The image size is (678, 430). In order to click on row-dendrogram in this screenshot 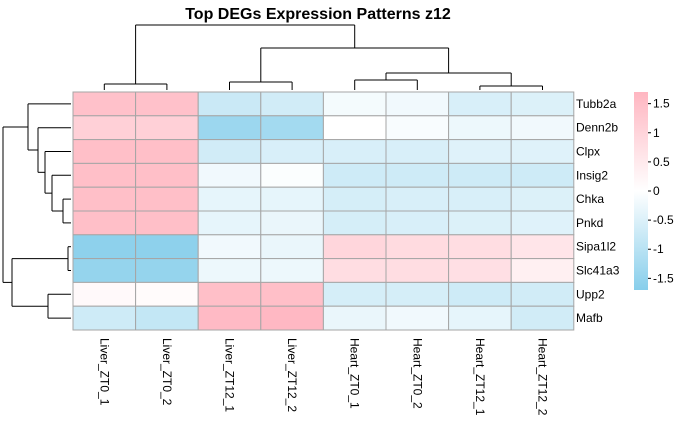, I will do `click(36, 211)`.